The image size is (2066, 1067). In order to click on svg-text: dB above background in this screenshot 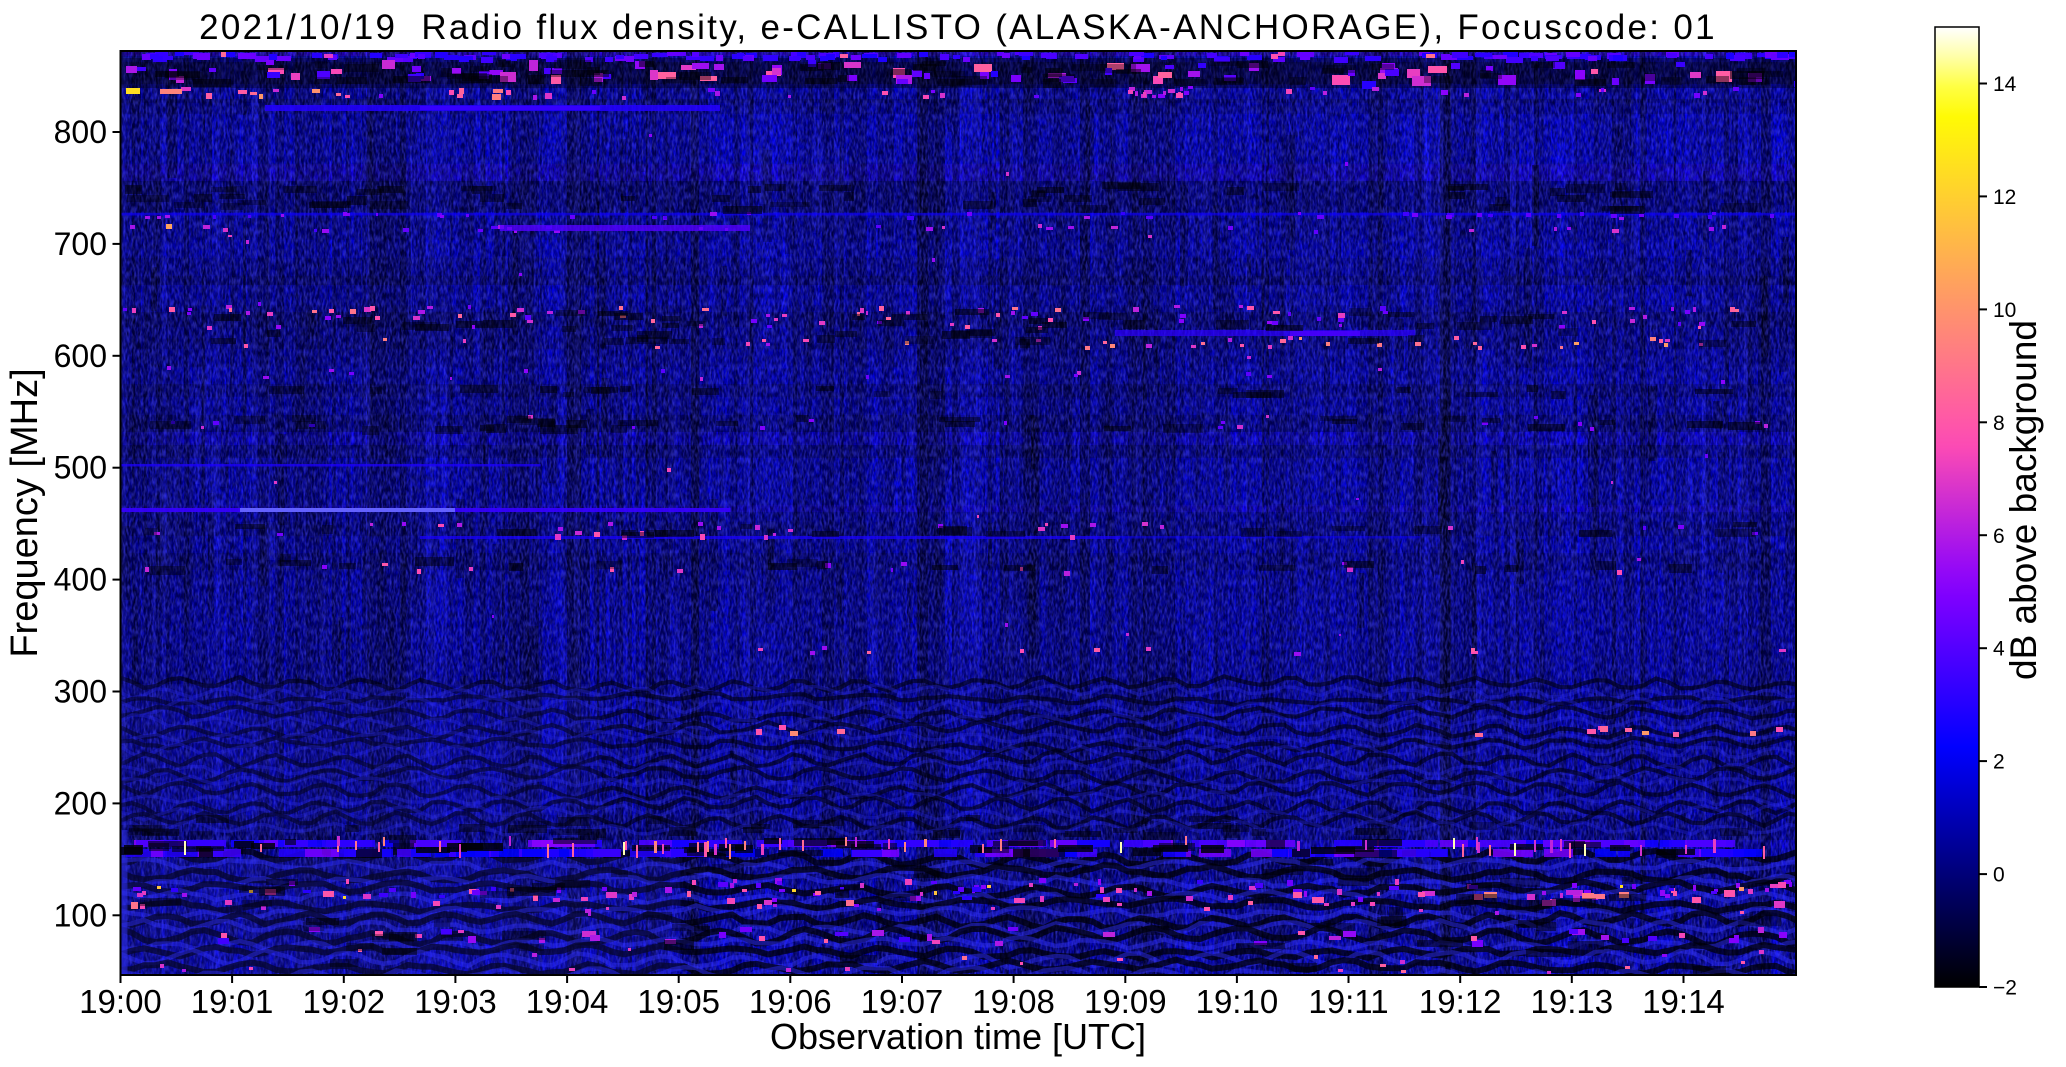, I will do `click(2023, 500)`.